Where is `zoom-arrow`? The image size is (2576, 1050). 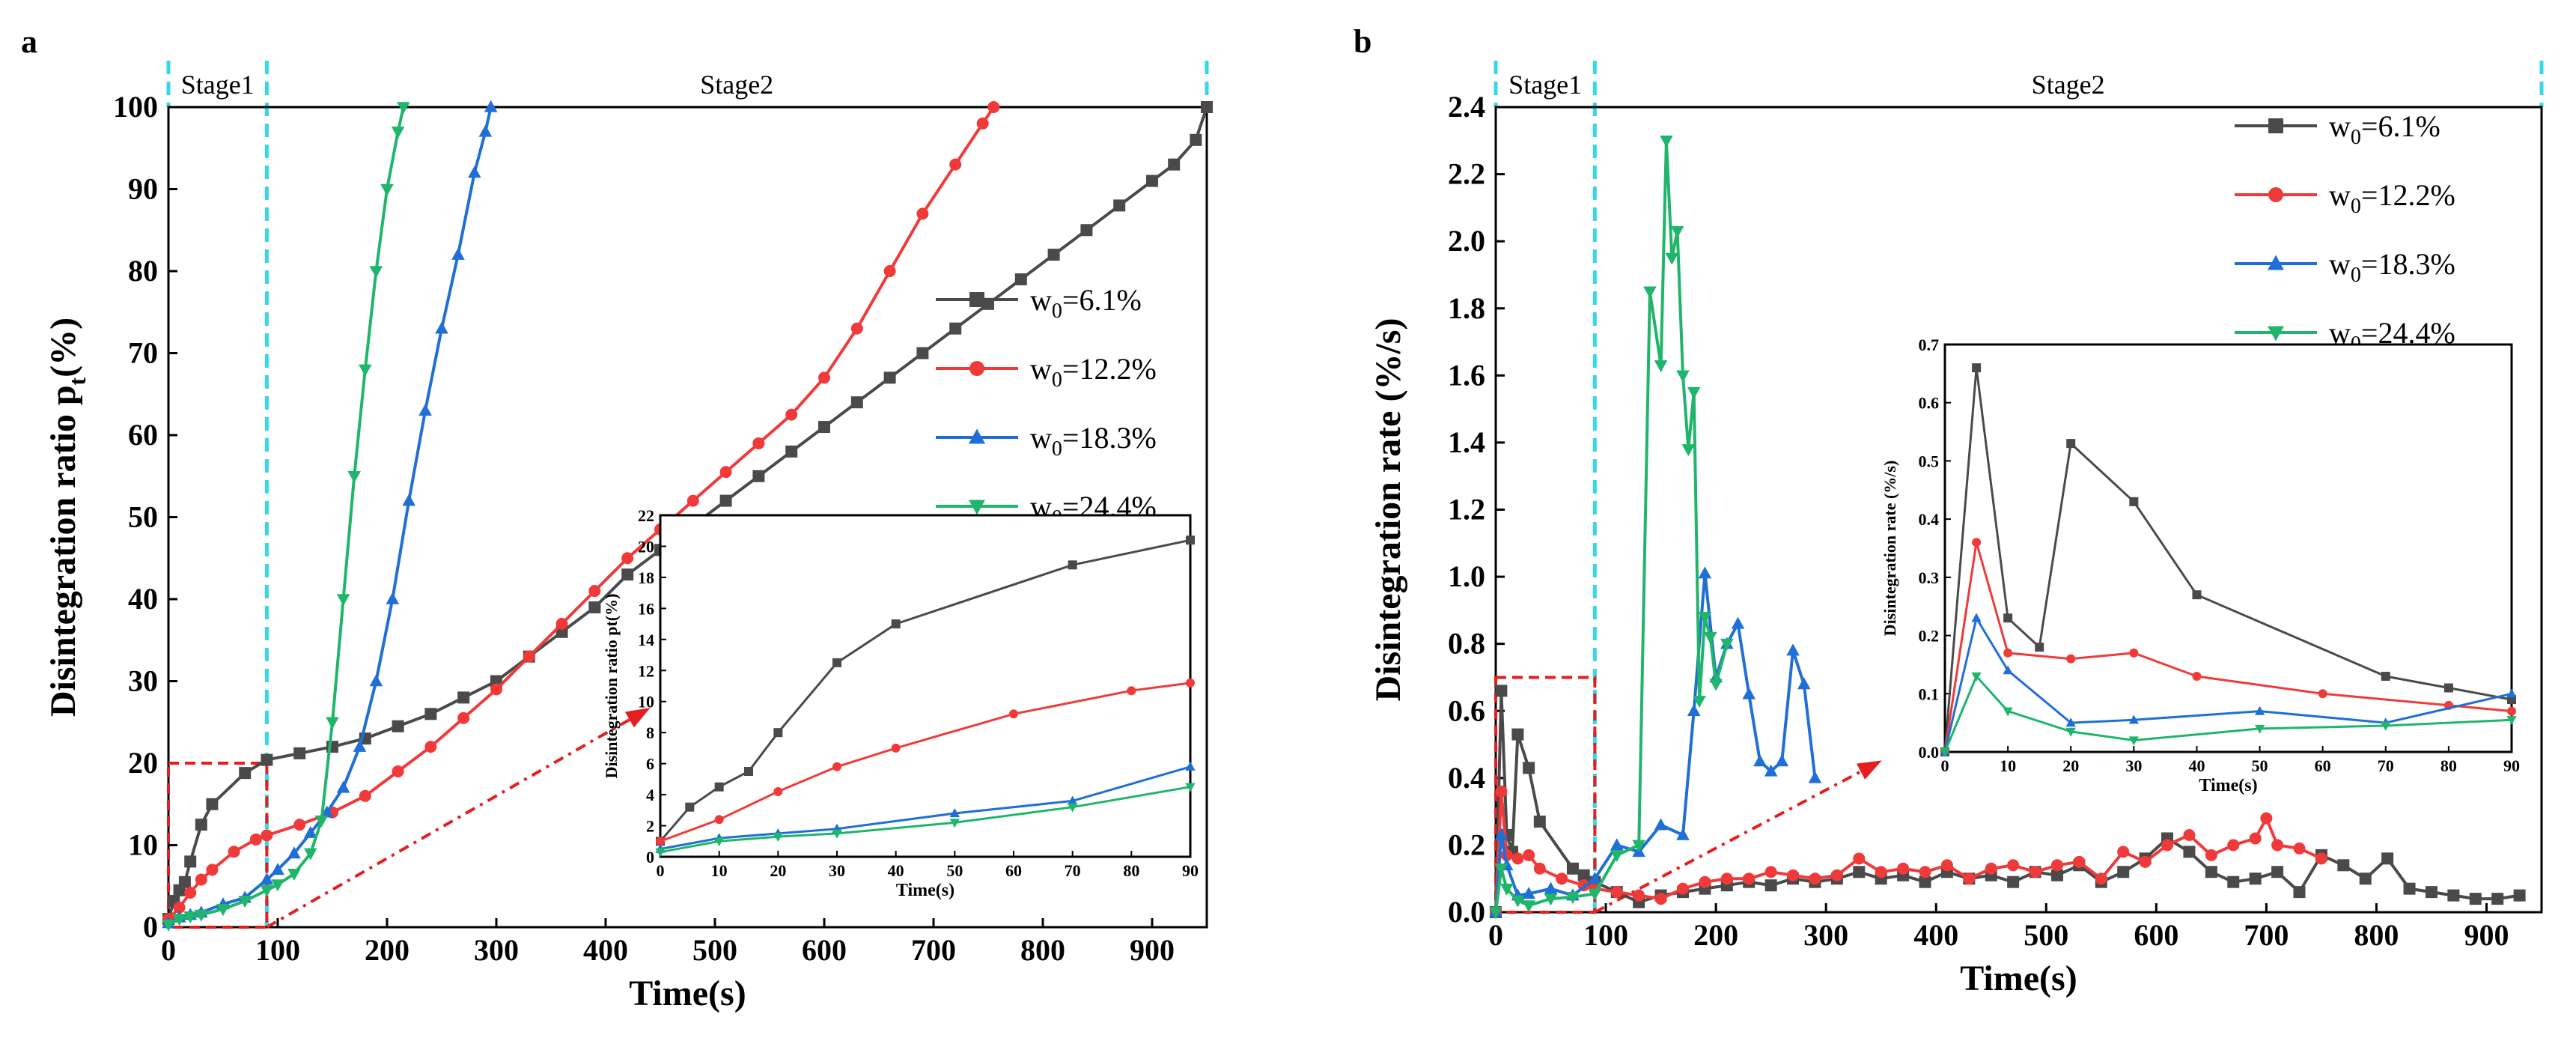
zoom-arrow is located at coordinates (455, 819).